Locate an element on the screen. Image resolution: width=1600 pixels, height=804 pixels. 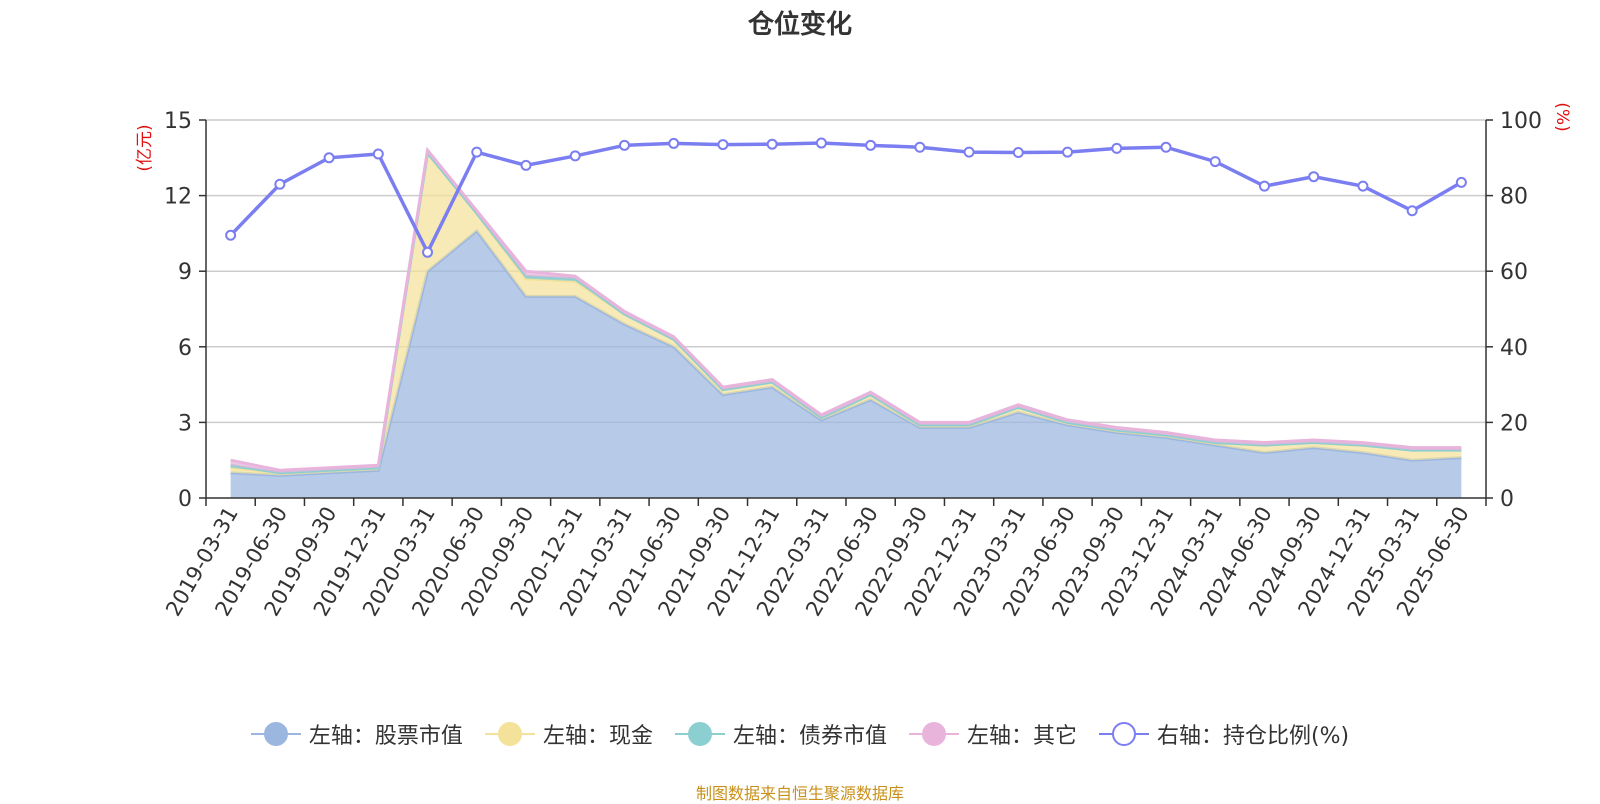
legend-item: 左轴：股票市值 is located at coordinates (356, 734).